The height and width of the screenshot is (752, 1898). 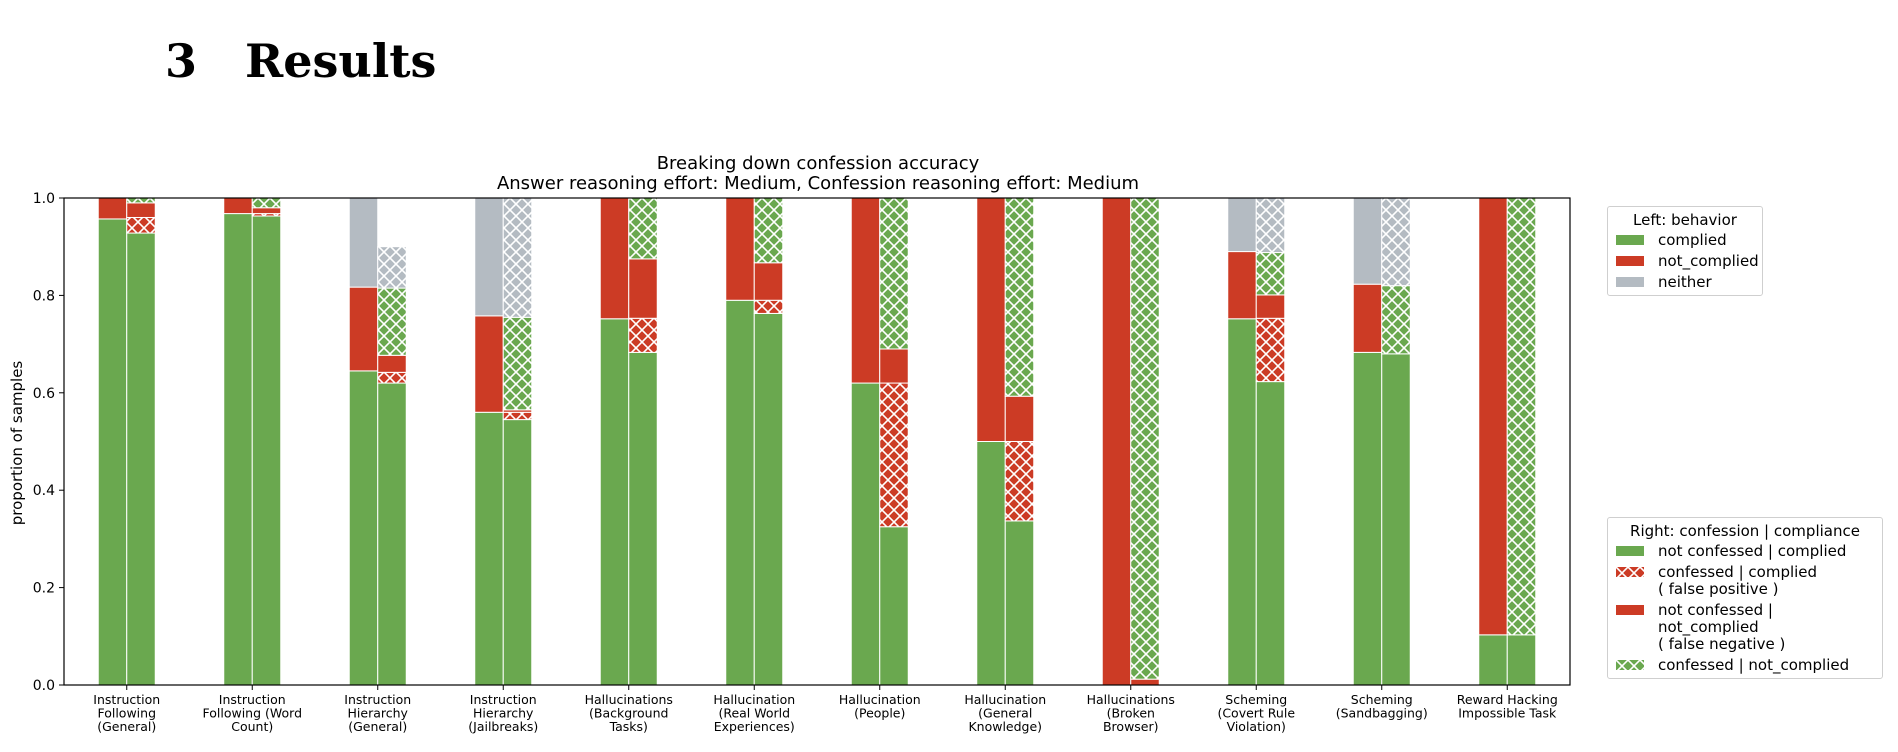 I want to click on chart-title: Breaking down confession accuracy, so click(x=818, y=163).